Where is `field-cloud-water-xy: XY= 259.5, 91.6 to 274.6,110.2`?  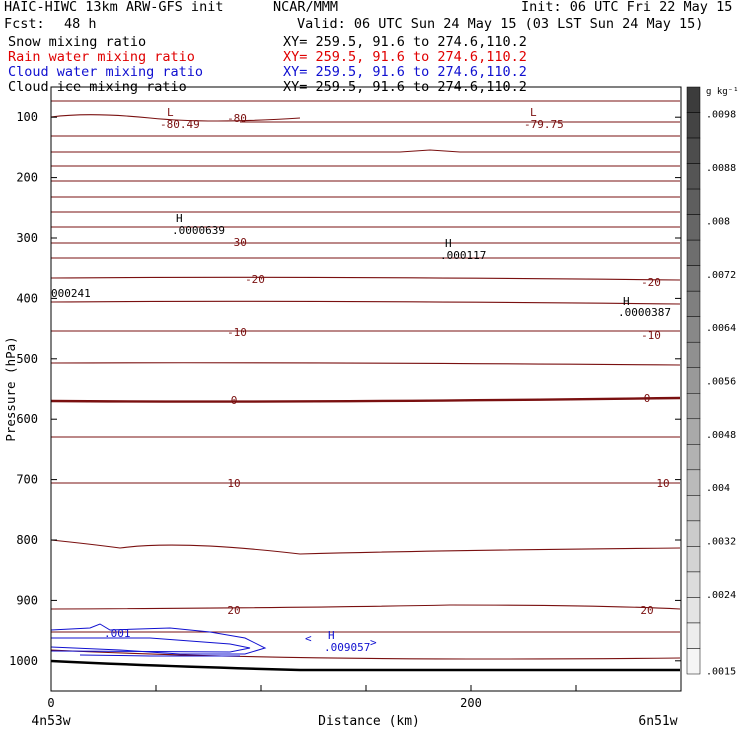
field-cloud-water-xy: XY= 259.5, 91.6 to 274.6,110.2 is located at coordinates (405, 72).